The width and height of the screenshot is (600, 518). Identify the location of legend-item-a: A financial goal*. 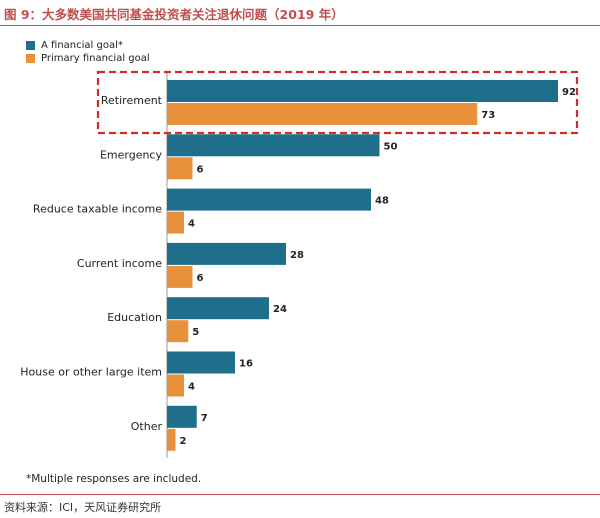
(88, 45).